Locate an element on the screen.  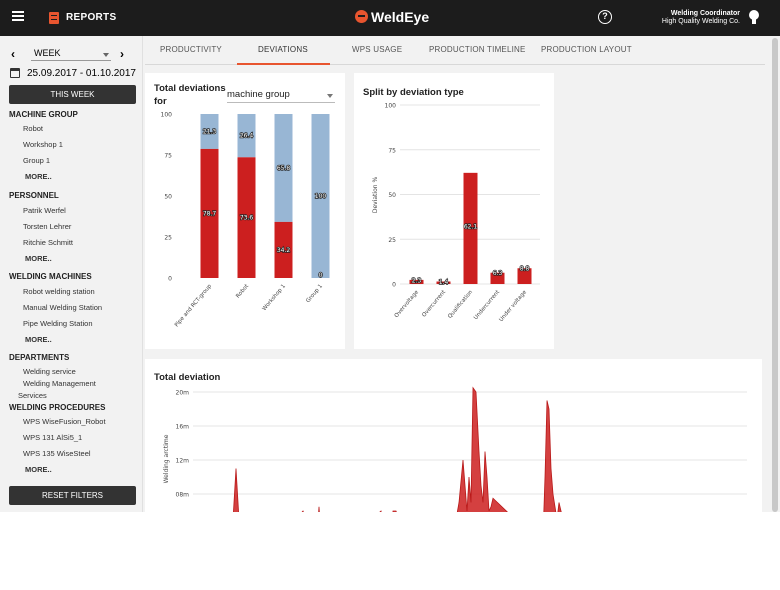
filter-group-title: DEPARTMENTS is located at coordinates (39, 357).